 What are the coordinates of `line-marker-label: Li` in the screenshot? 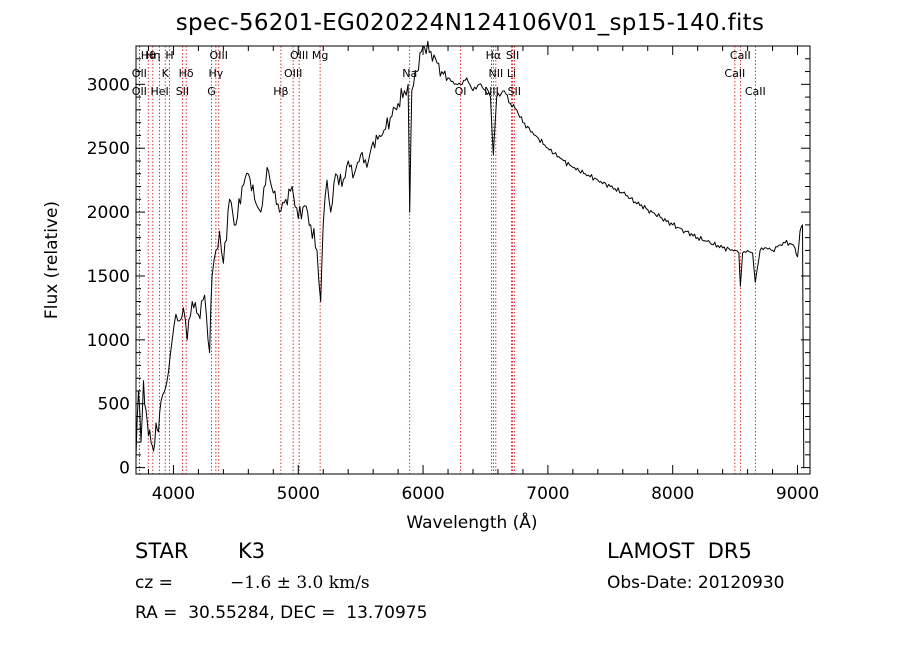 It's located at (511, 73).